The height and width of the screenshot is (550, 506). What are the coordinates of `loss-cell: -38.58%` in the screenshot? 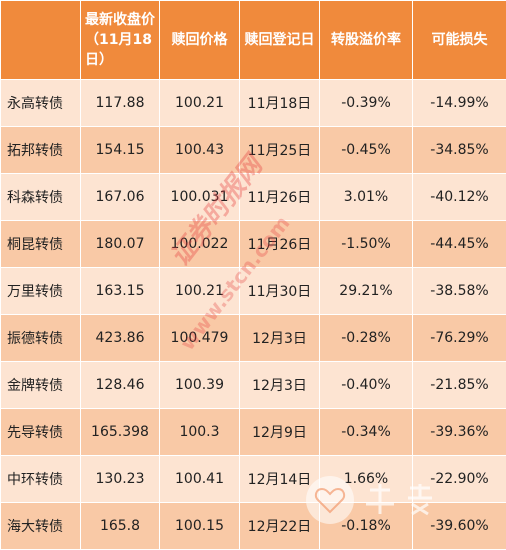 It's located at (459, 291).